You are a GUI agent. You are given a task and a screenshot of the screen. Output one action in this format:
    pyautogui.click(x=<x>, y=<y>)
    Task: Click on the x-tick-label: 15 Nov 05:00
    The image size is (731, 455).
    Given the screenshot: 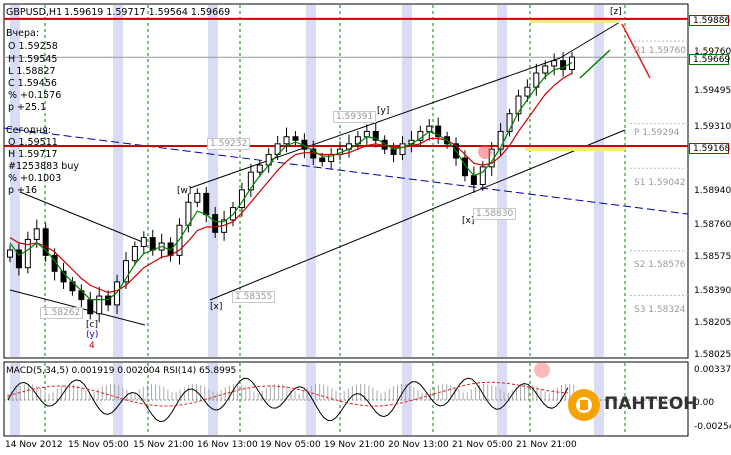 What is the action you would take?
    pyautogui.click(x=98, y=445)
    